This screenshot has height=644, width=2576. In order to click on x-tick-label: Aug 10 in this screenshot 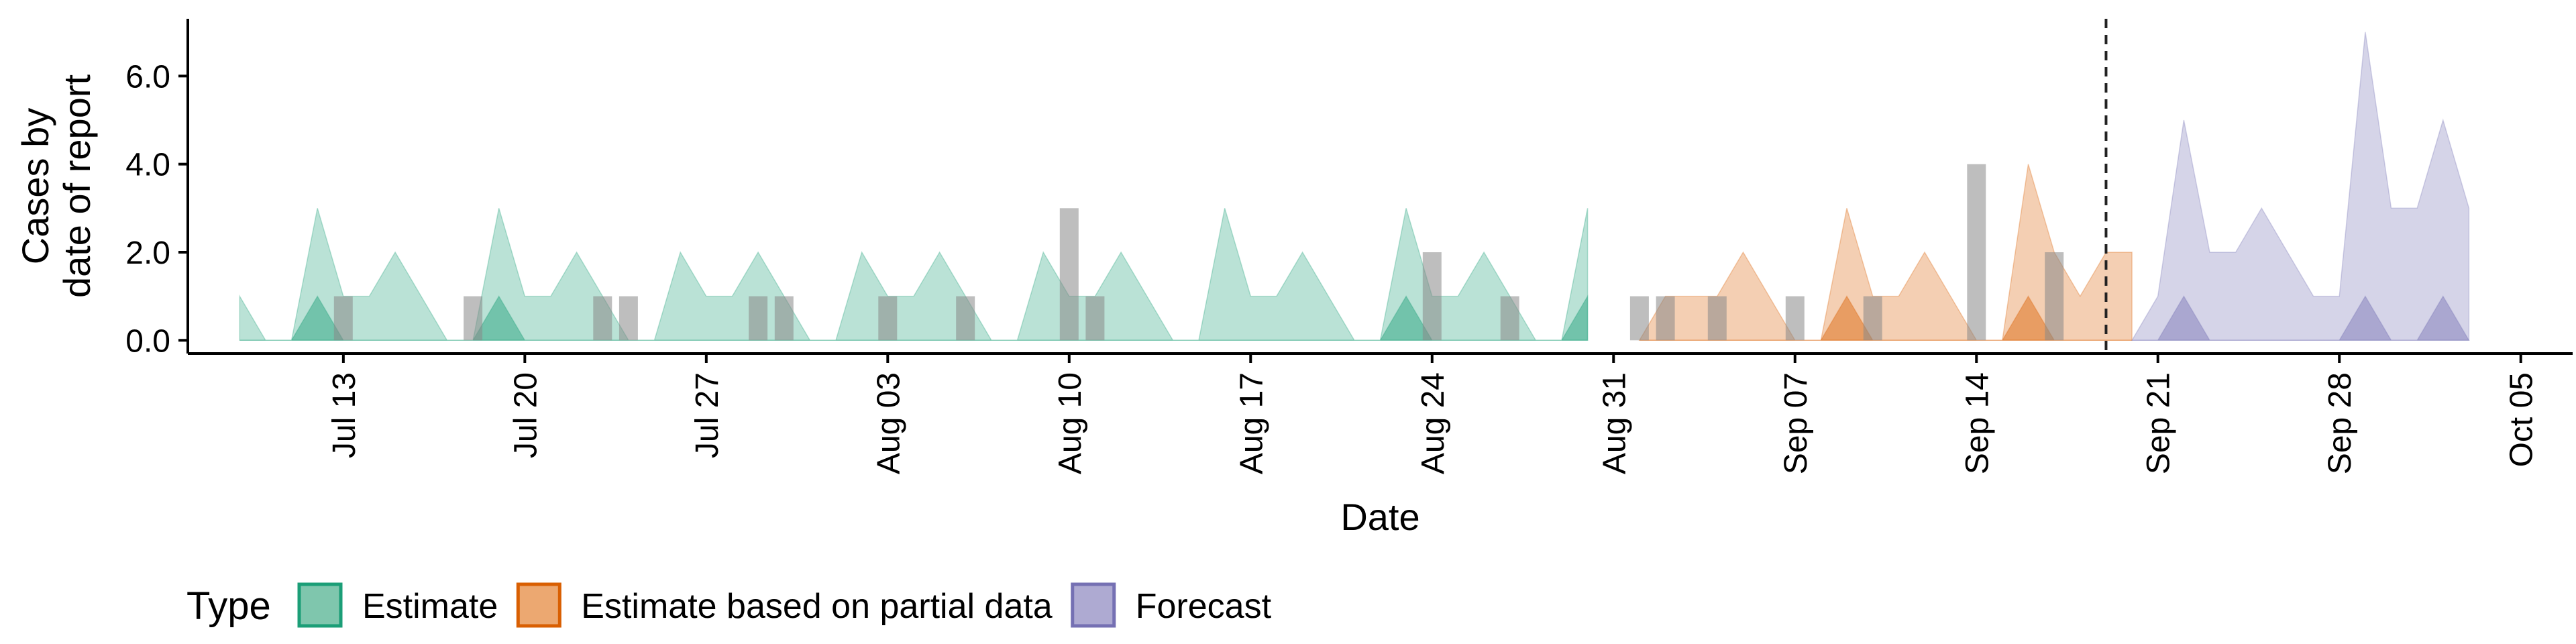, I will do `click(1070, 423)`.